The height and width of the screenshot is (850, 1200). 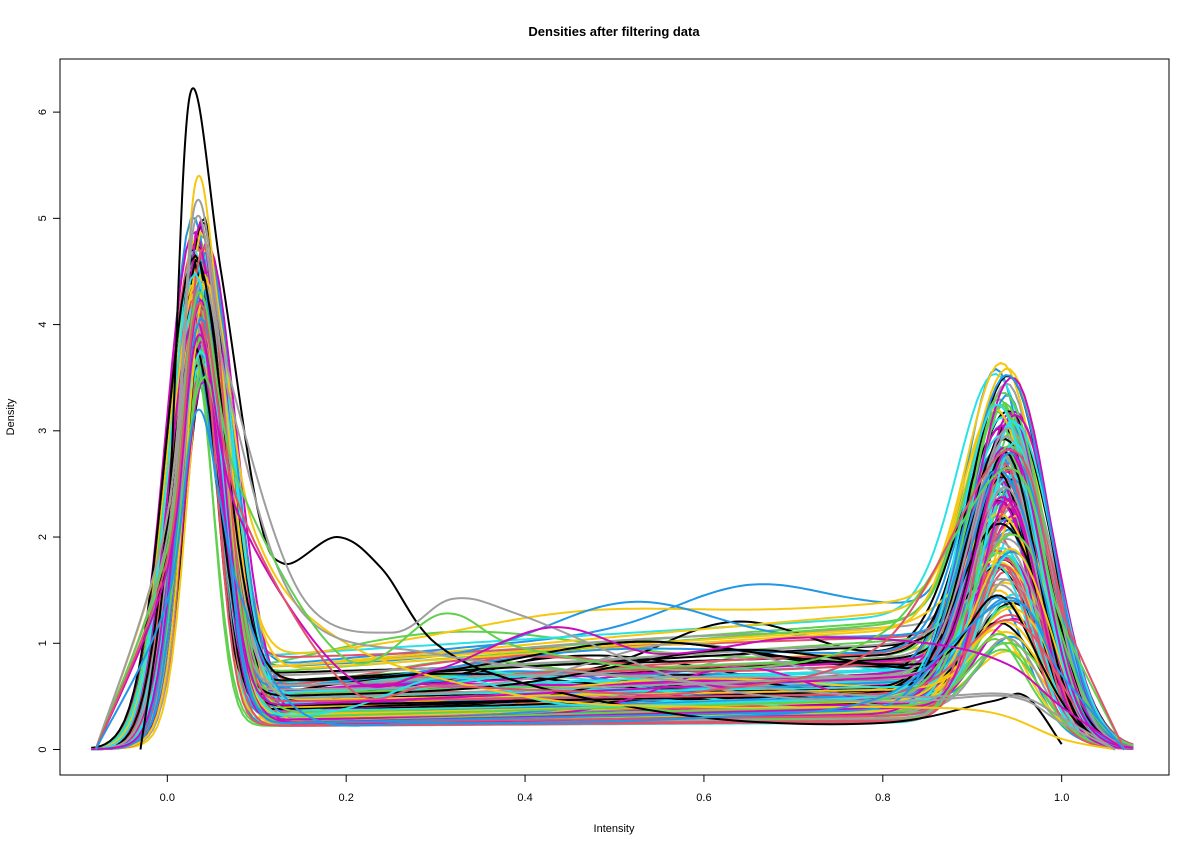 I want to click on x-tick-label: 1.0, so click(x=1061, y=798).